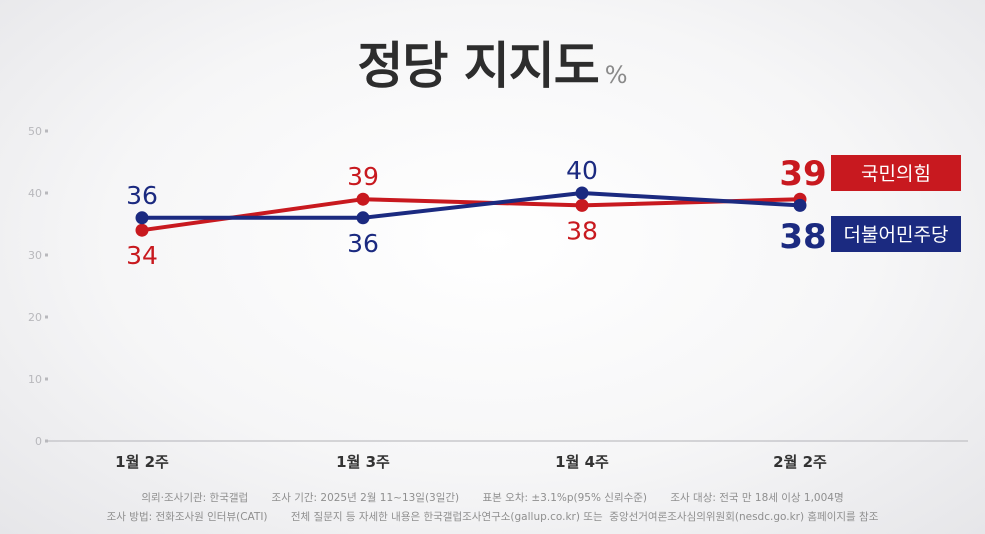 The height and width of the screenshot is (534, 985). I want to click on y-tick-label: 30, so click(35, 255).